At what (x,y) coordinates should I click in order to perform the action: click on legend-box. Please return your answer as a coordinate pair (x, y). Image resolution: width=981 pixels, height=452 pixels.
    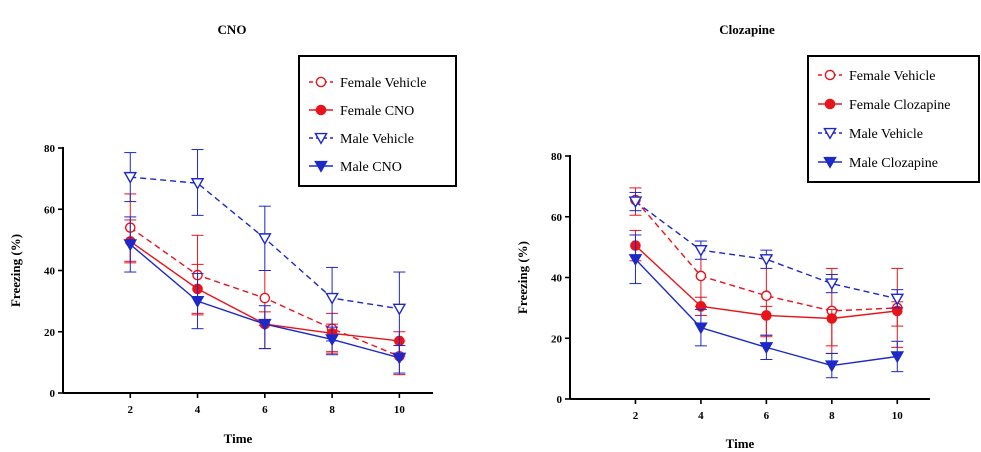
    Looking at the image, I should click on (893, 119).